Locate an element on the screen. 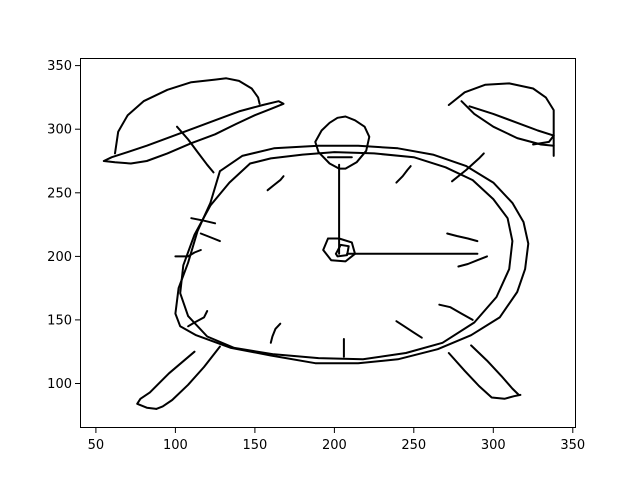 This screenshot has height=480, width=640. x-axis-ticks: 50 100 150 200 250 300 350 is located at coordinates (336, 440).